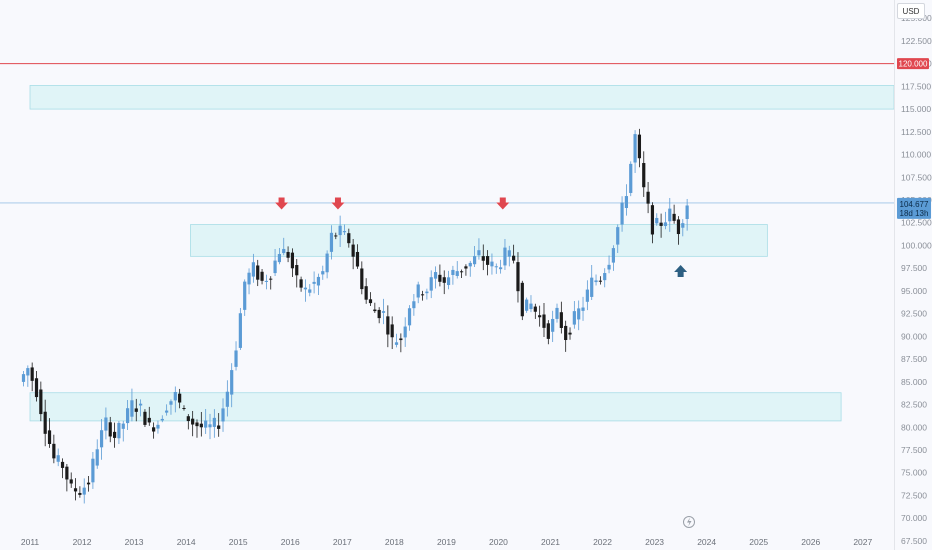  Describe the element at coordinates (914, 359) in the screenshot. I see `y-tick-label: 87.500` at that location.